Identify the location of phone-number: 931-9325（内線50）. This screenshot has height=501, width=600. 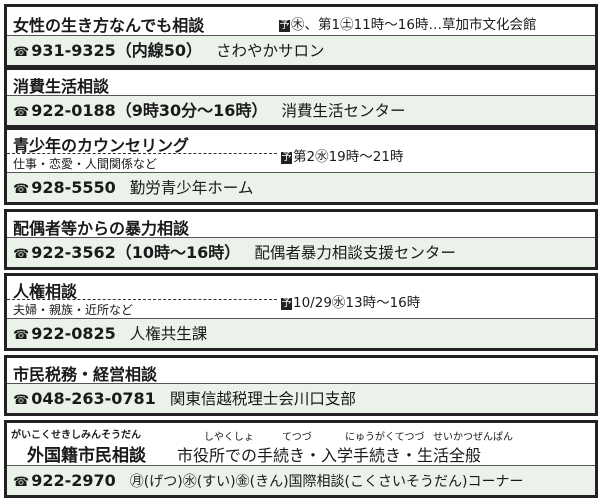
(117, 50).